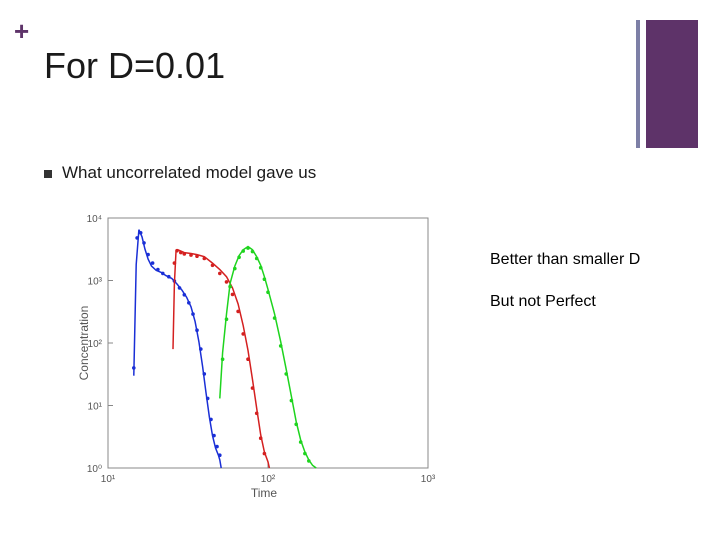  I want to click on page-title: For D=0.01, so click(135, 65).